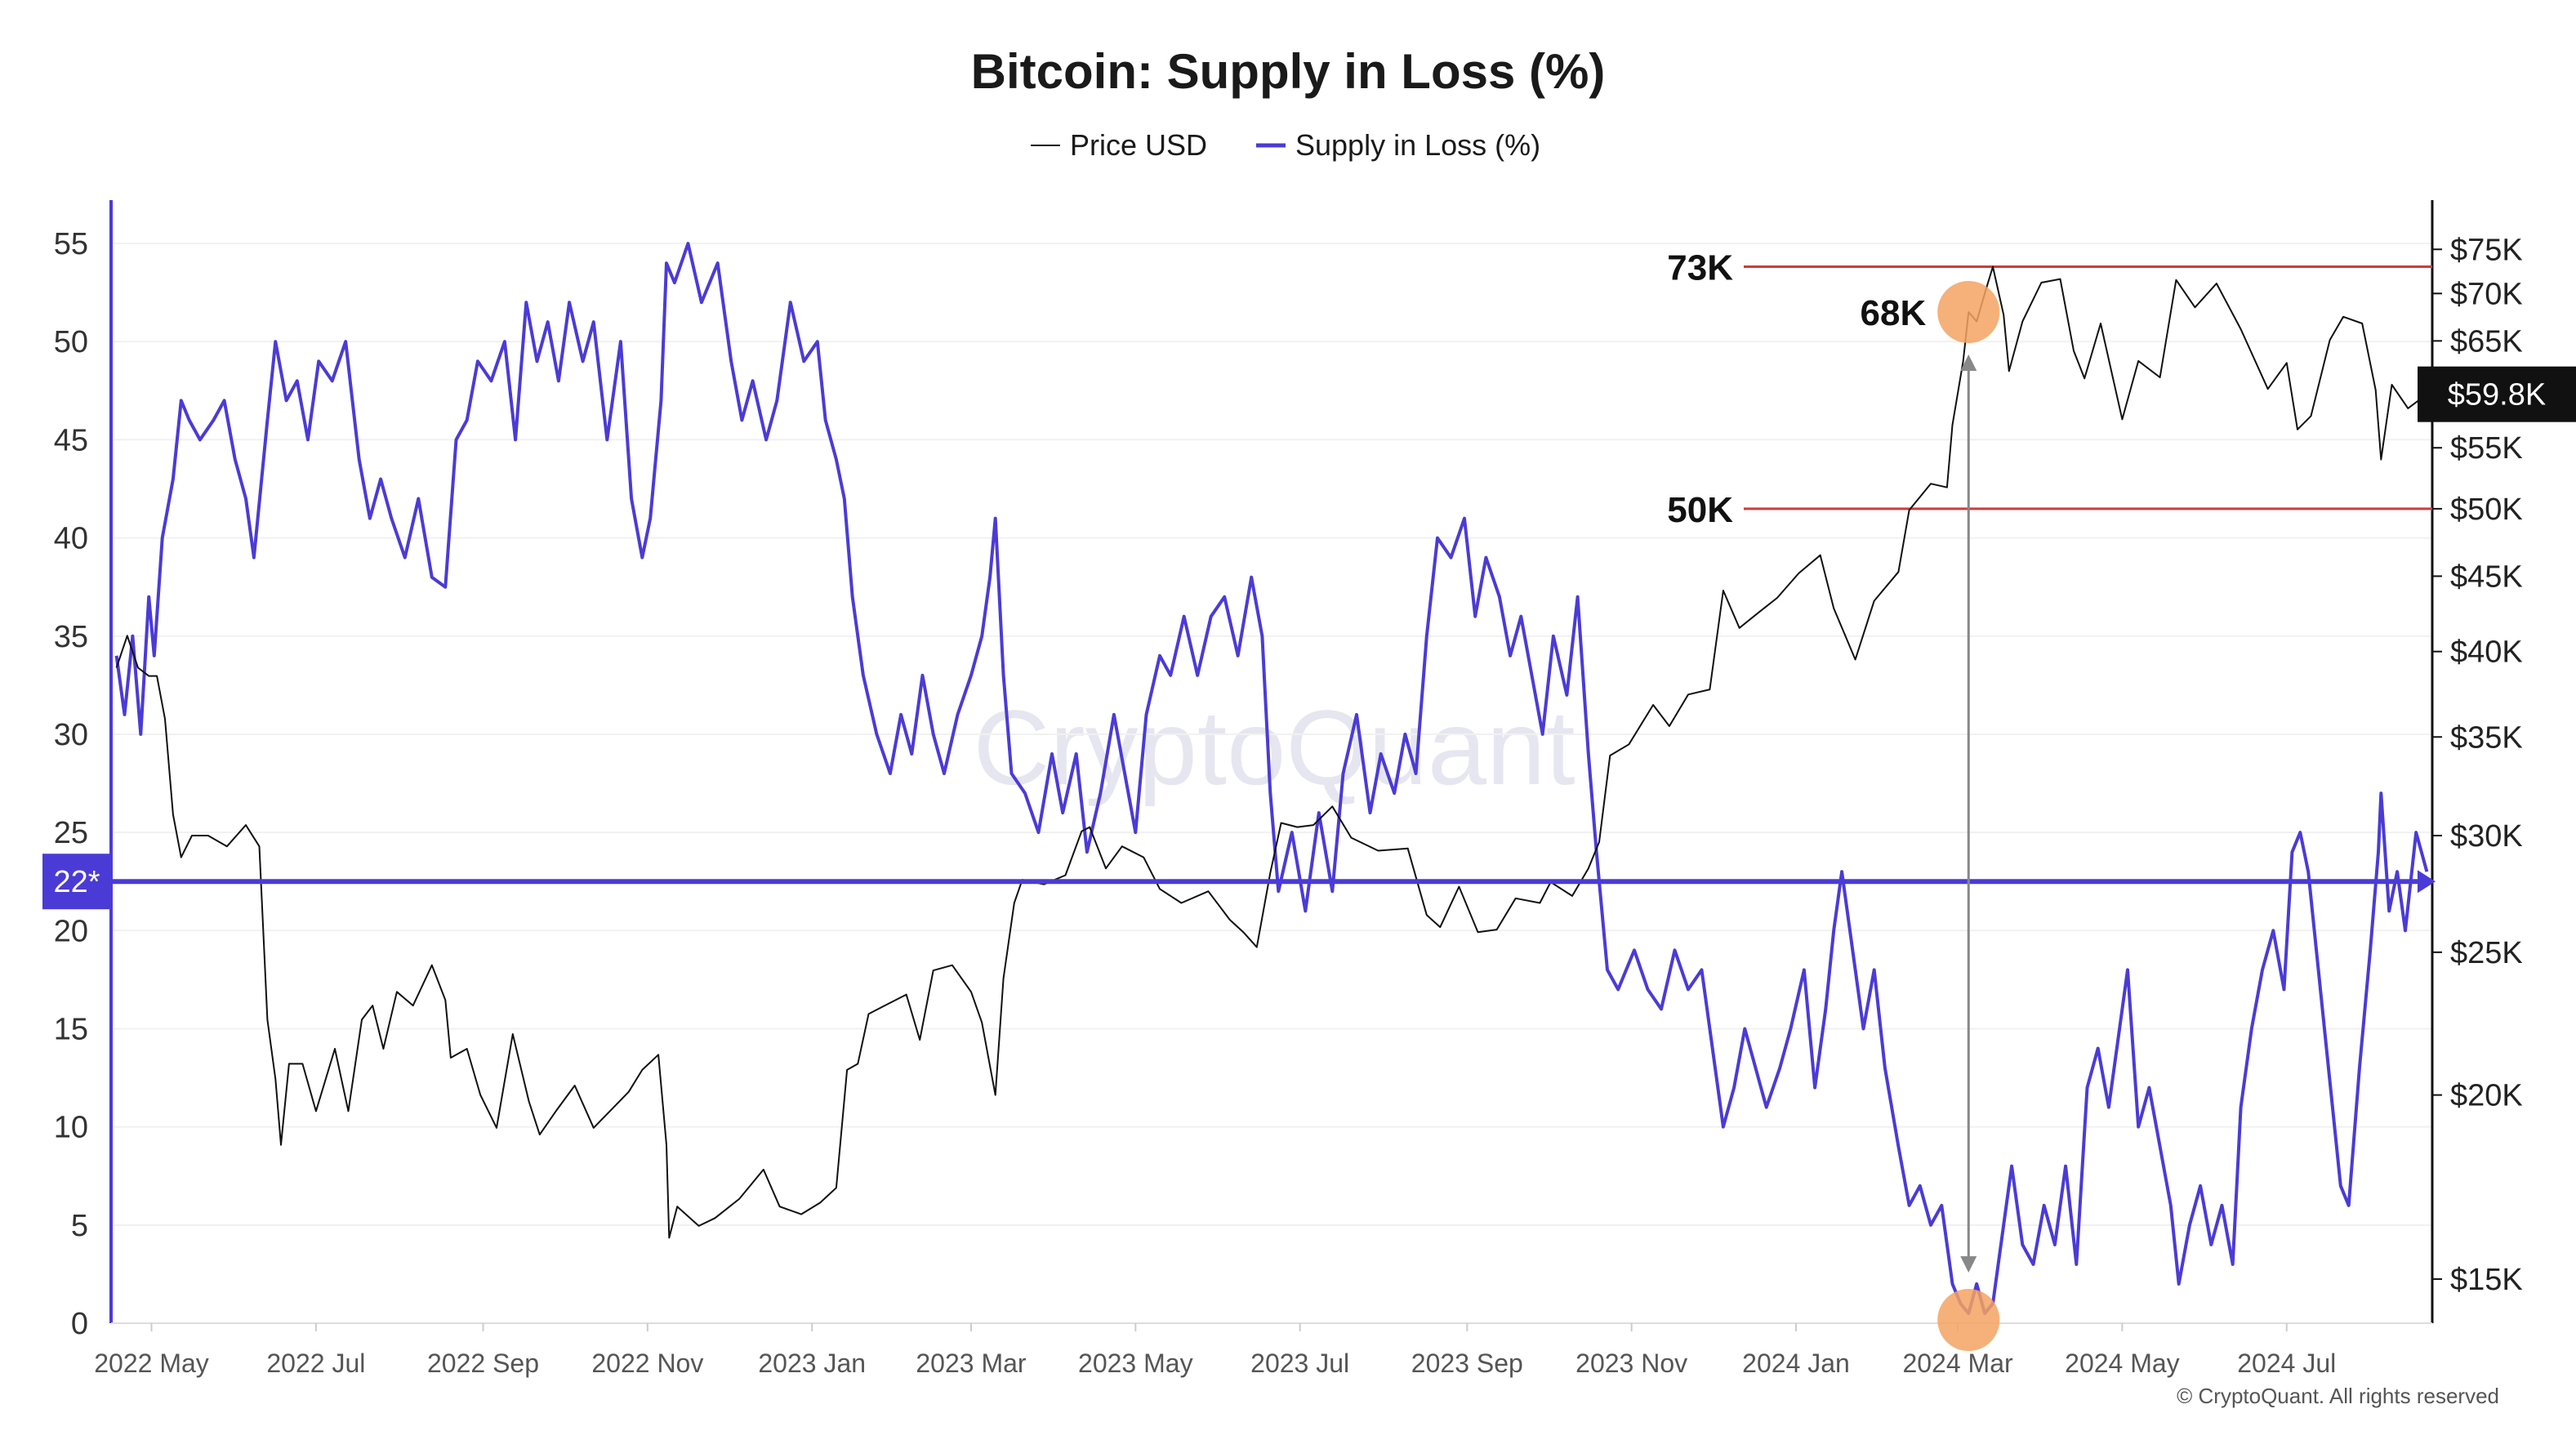 This screenshot has height=1449, width=2576. What do you see at coordinates (2486, 953) in the screenshot?
I see `right-tick-label: $25K` at bounding box center [2486, 953].